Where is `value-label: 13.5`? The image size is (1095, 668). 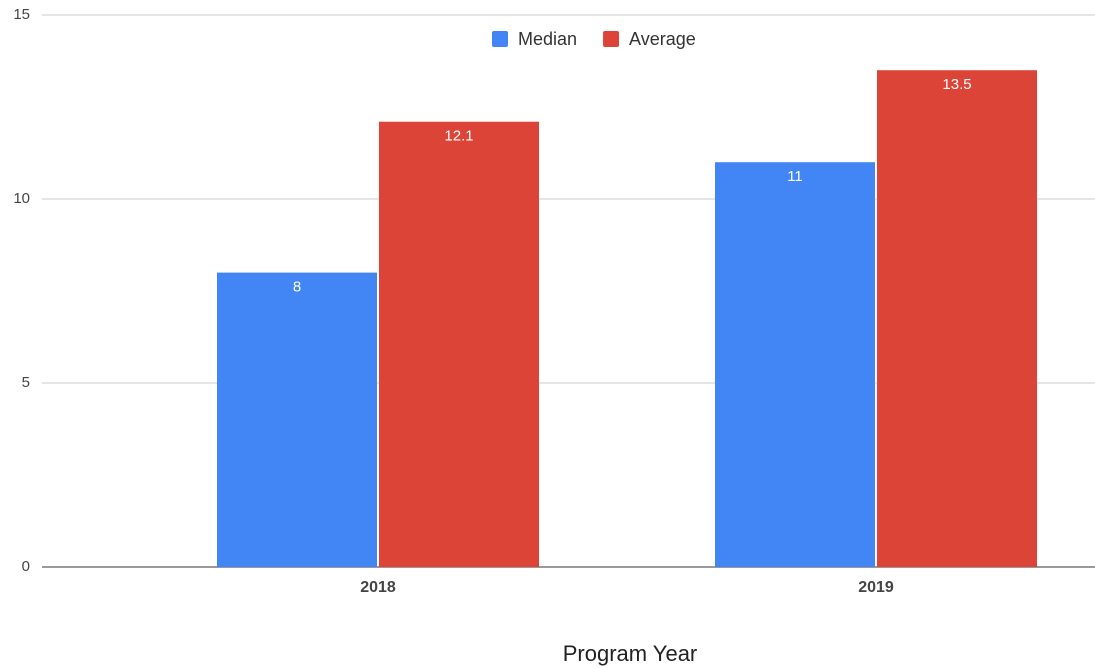
value-label: 13.5 is located at coordinates (956, 84).